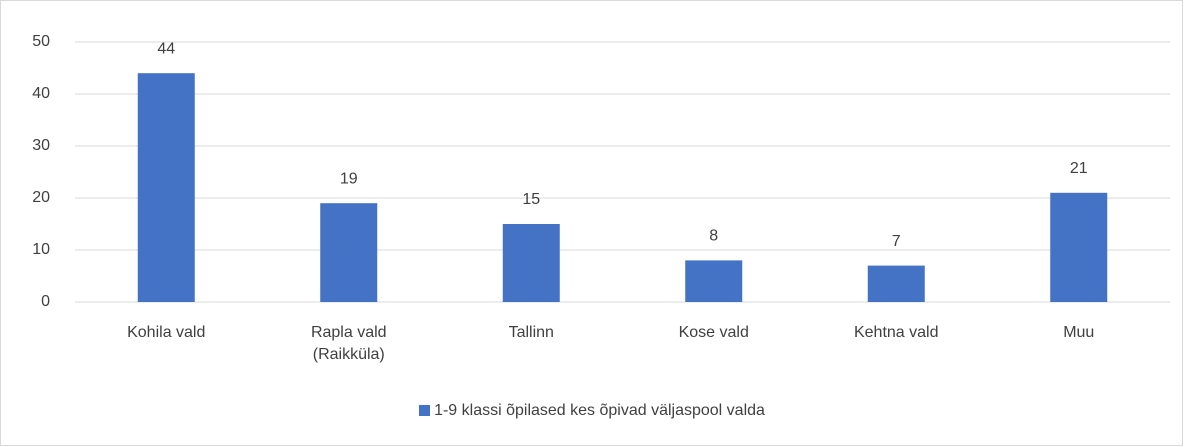 This screenshot has width=1184, height=447. I want to click on y-tick-label: 30, so click(41, 145).